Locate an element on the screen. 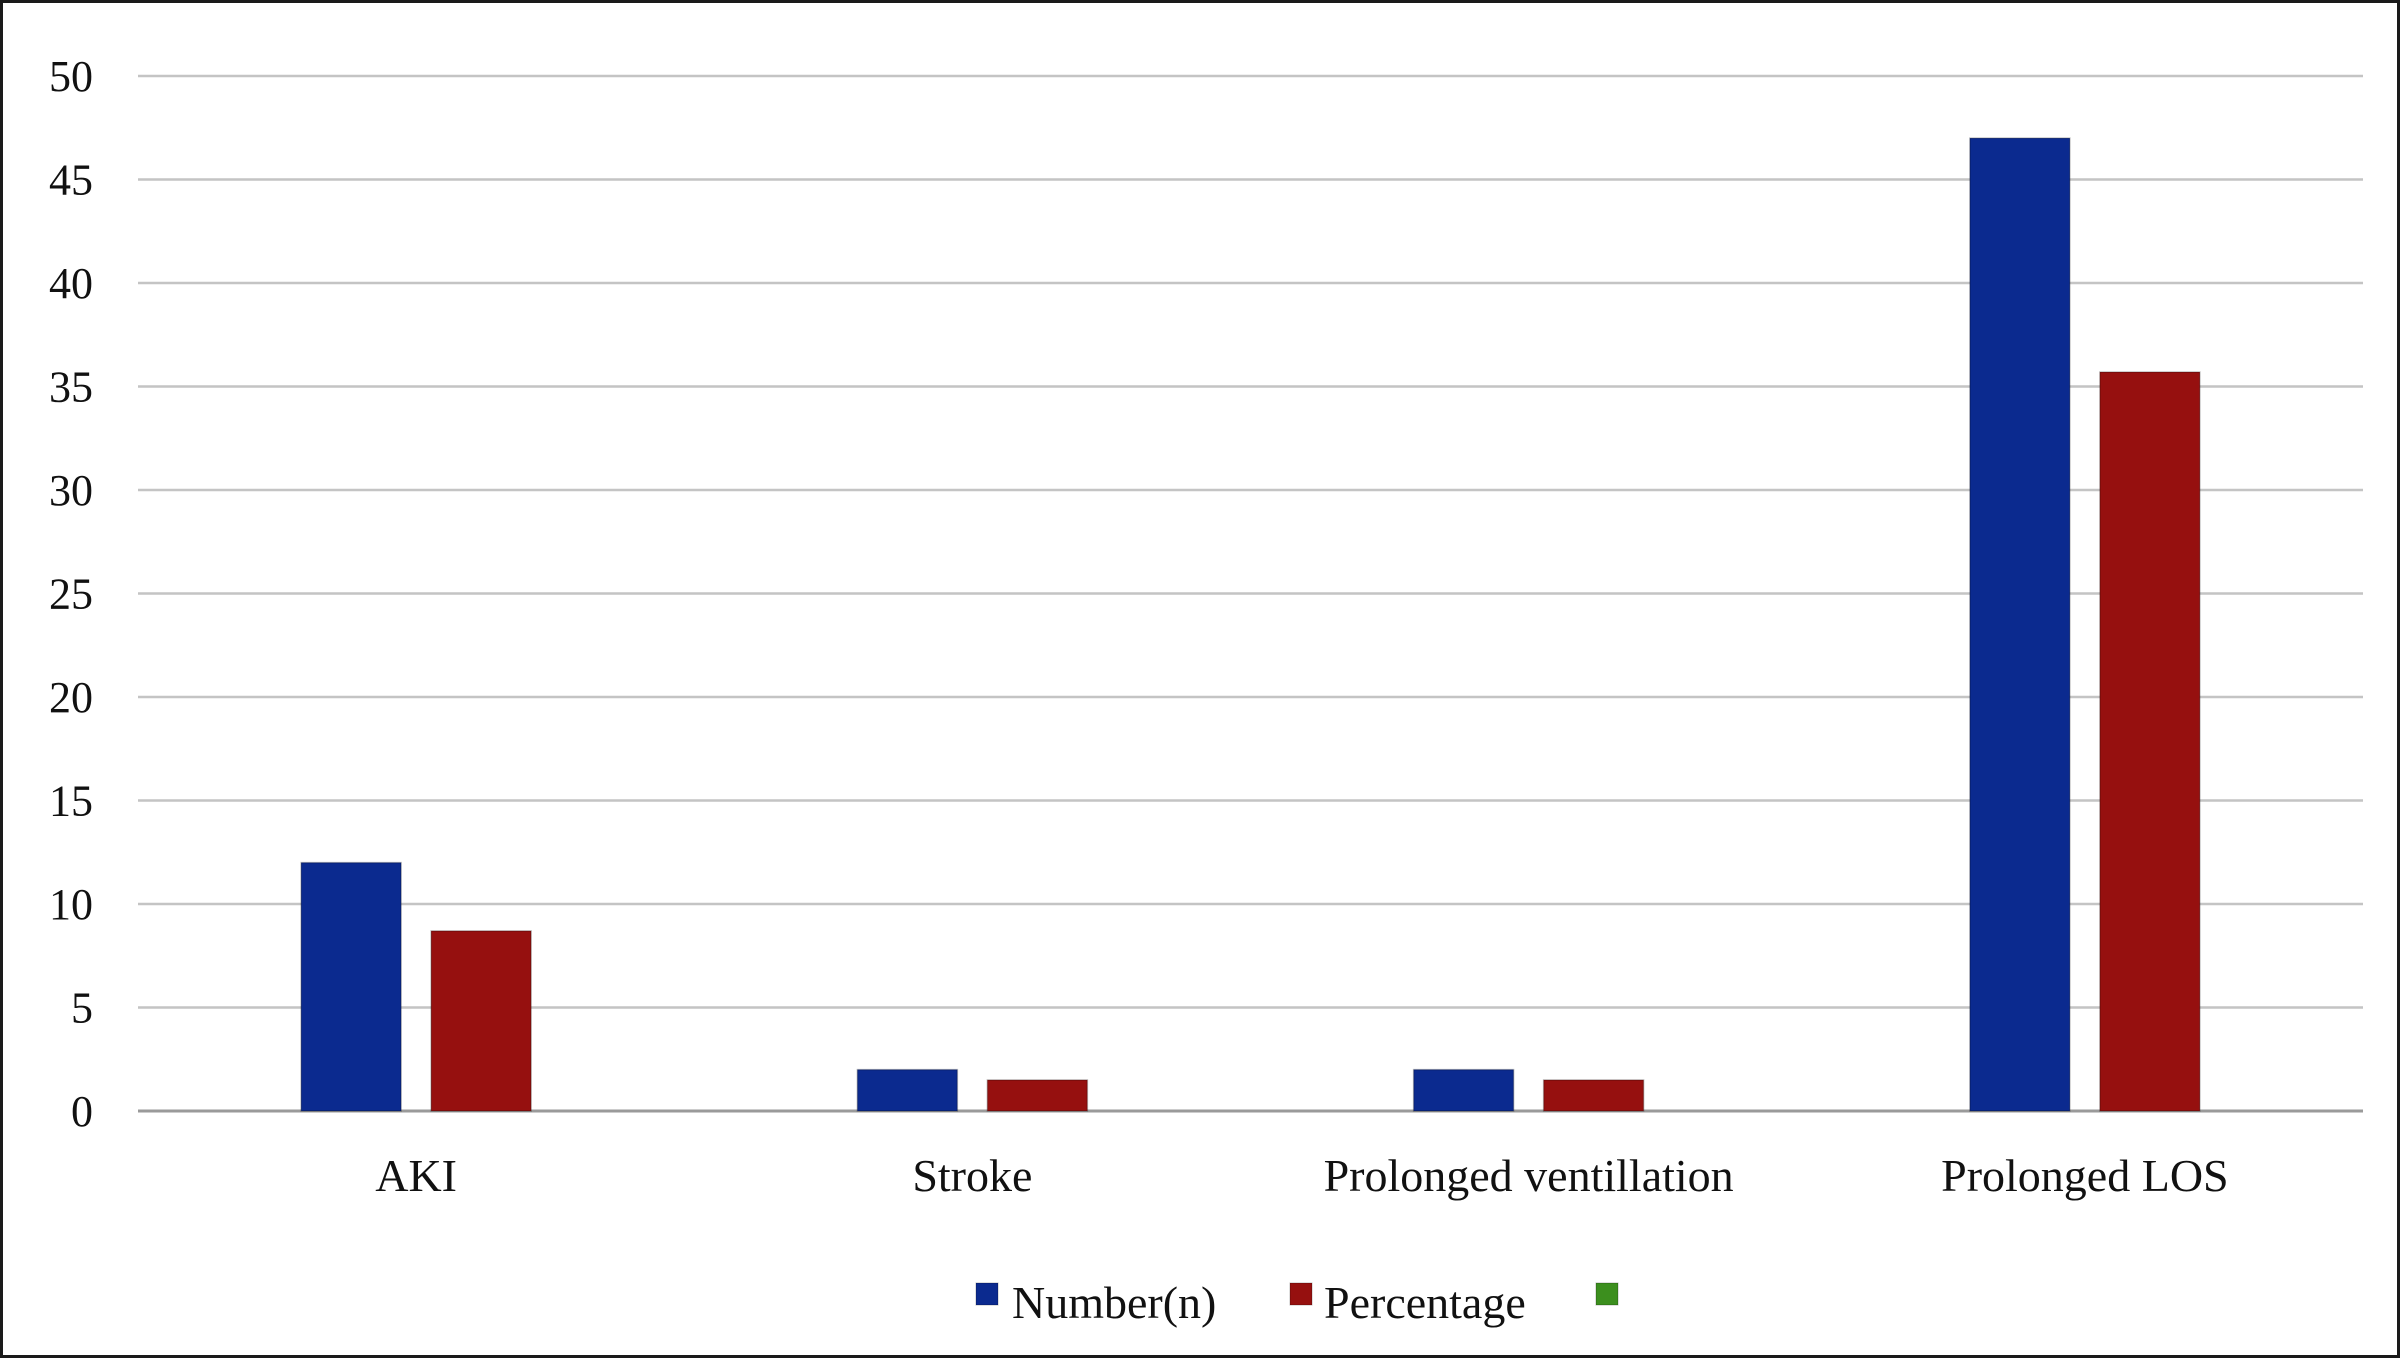  y-tick-label: 25 is located at coordinates (71, 594).